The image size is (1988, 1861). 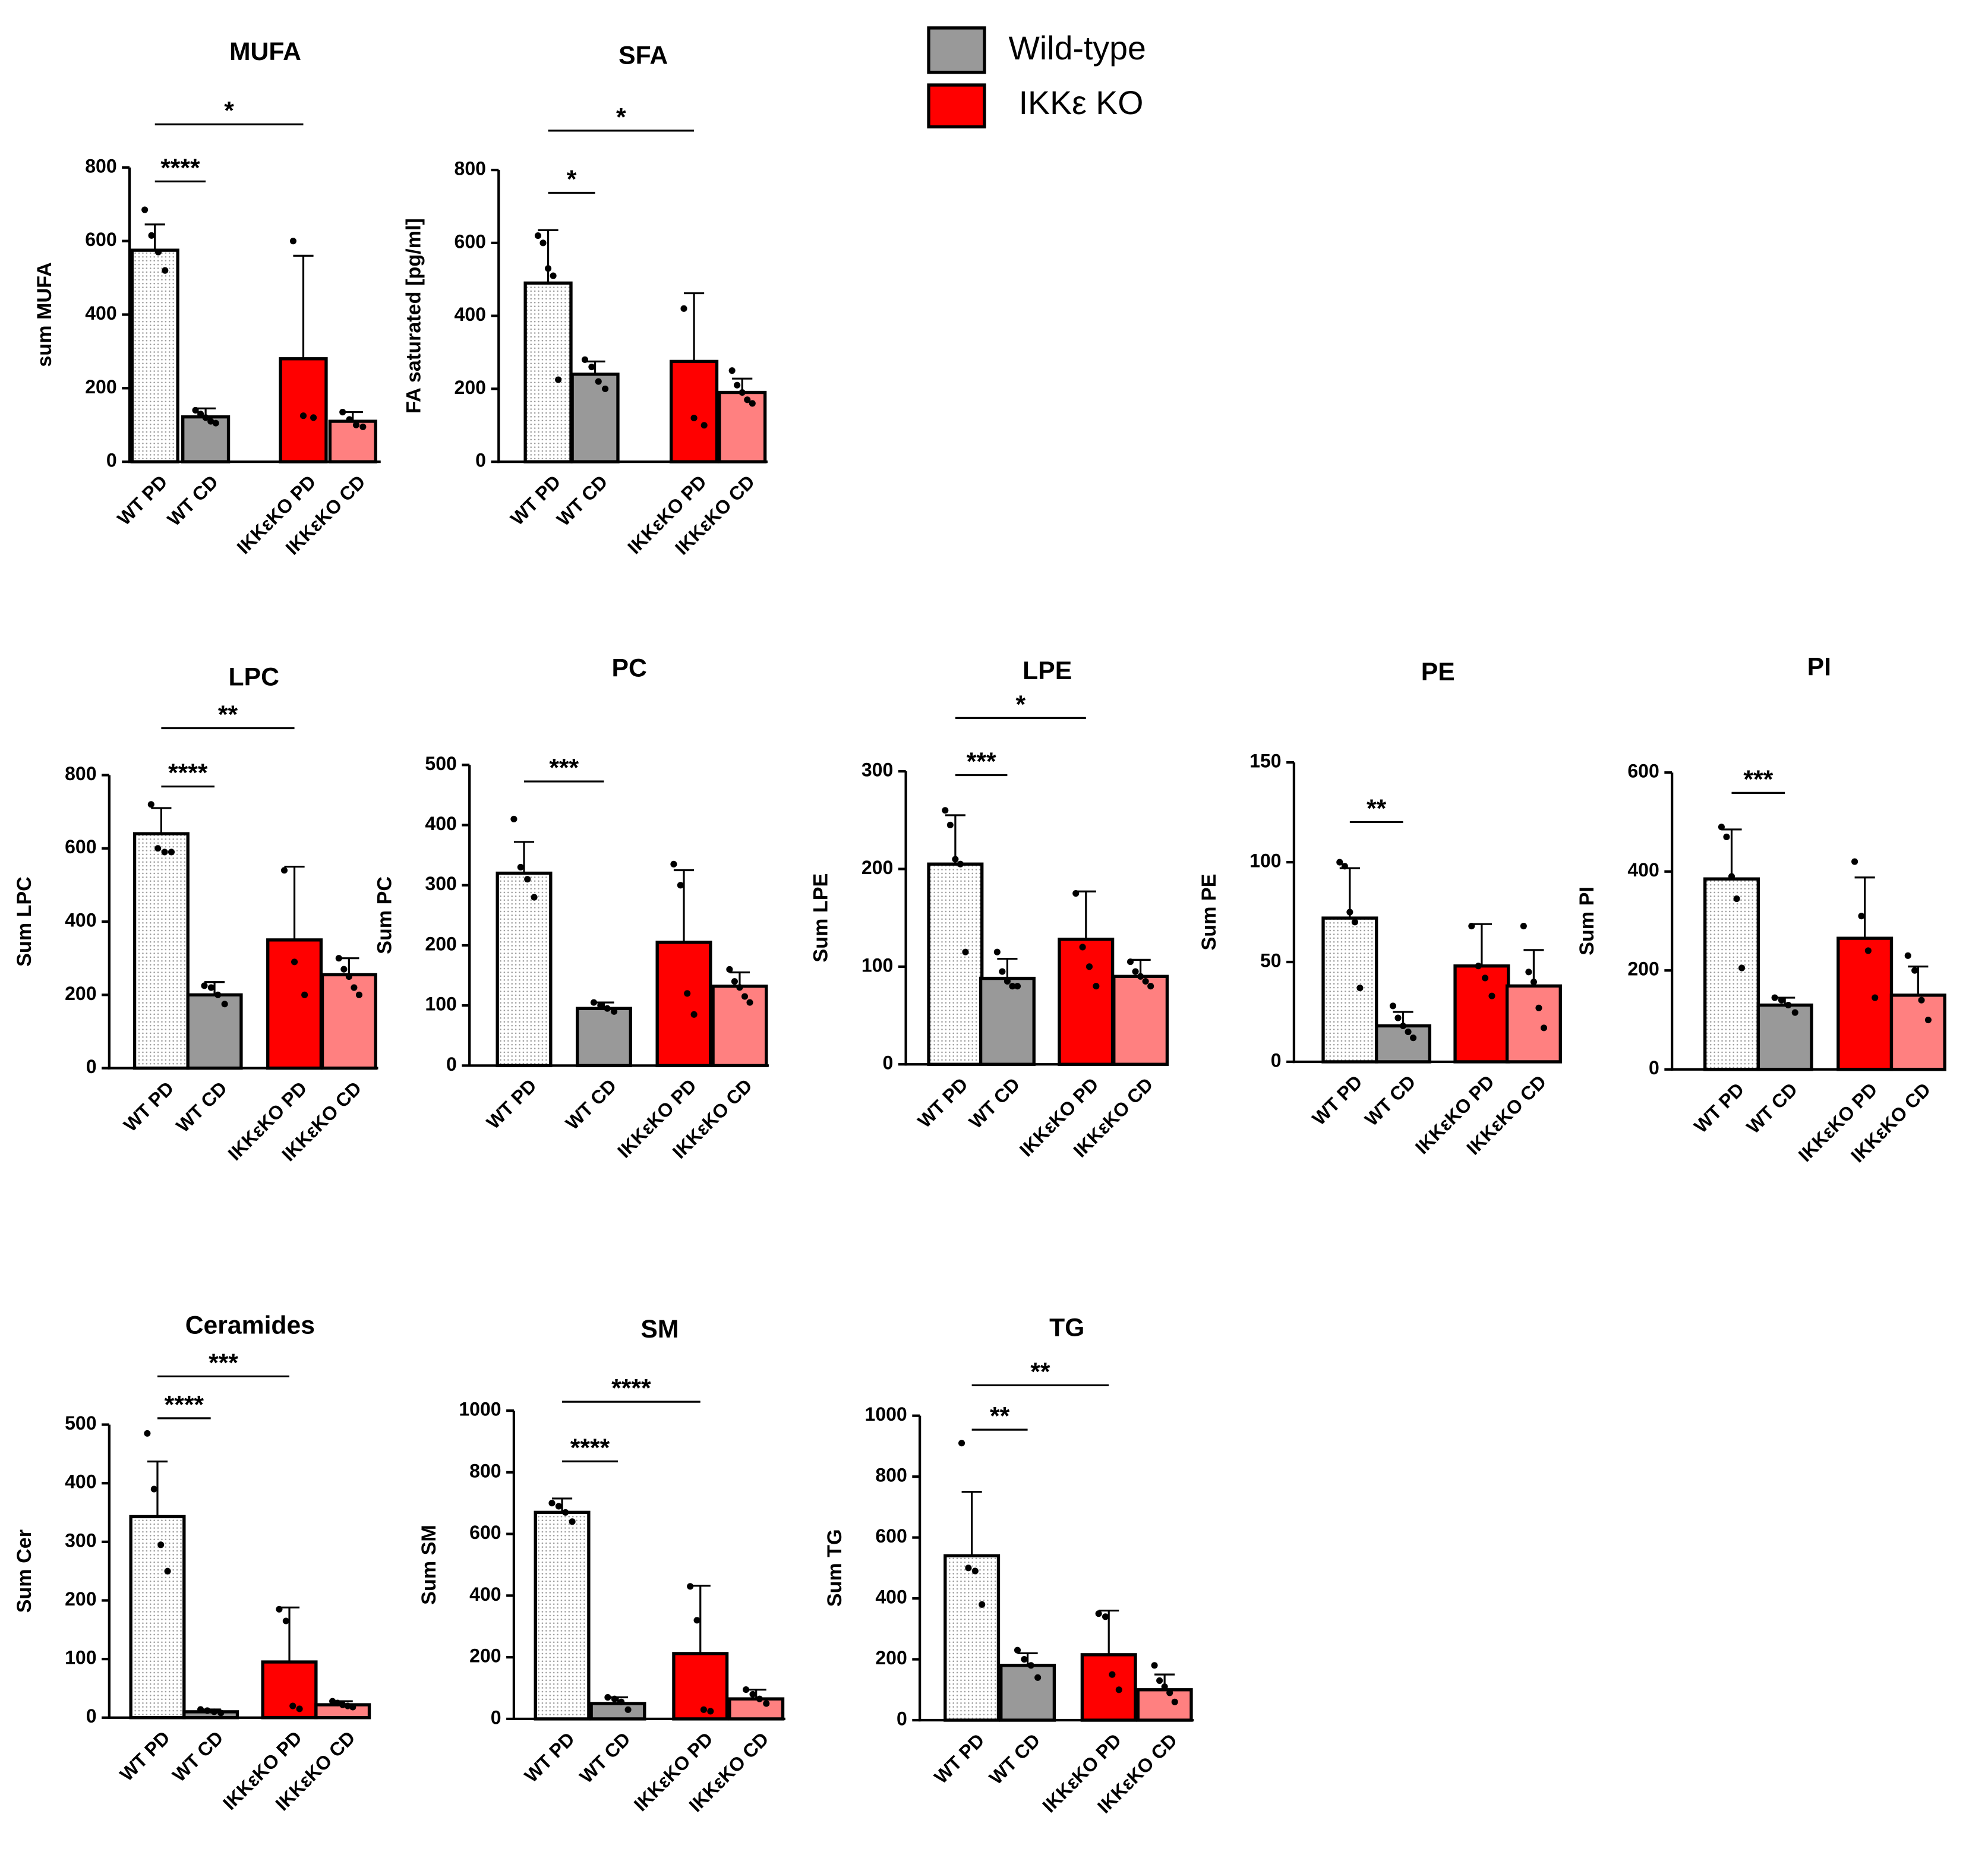 What do you see at coordinates (1066, 1328) in the screenshot?
I see `chart-title: TG` at bounding box center [1066, 1328].